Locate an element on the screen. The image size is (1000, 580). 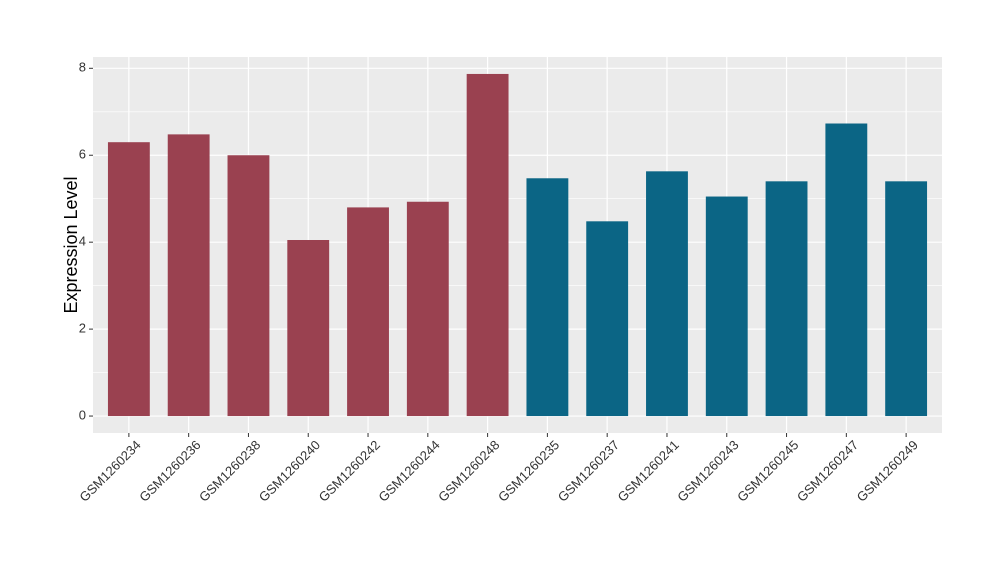
x-tick-label: GSM1260236 is located at coordinates (169, 470).